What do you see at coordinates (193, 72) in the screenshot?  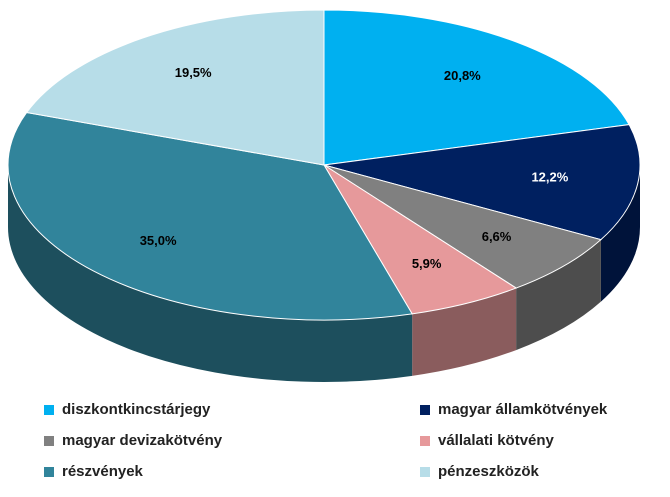 I see `value-label: 19,5%` at bounding box center [193, 72].